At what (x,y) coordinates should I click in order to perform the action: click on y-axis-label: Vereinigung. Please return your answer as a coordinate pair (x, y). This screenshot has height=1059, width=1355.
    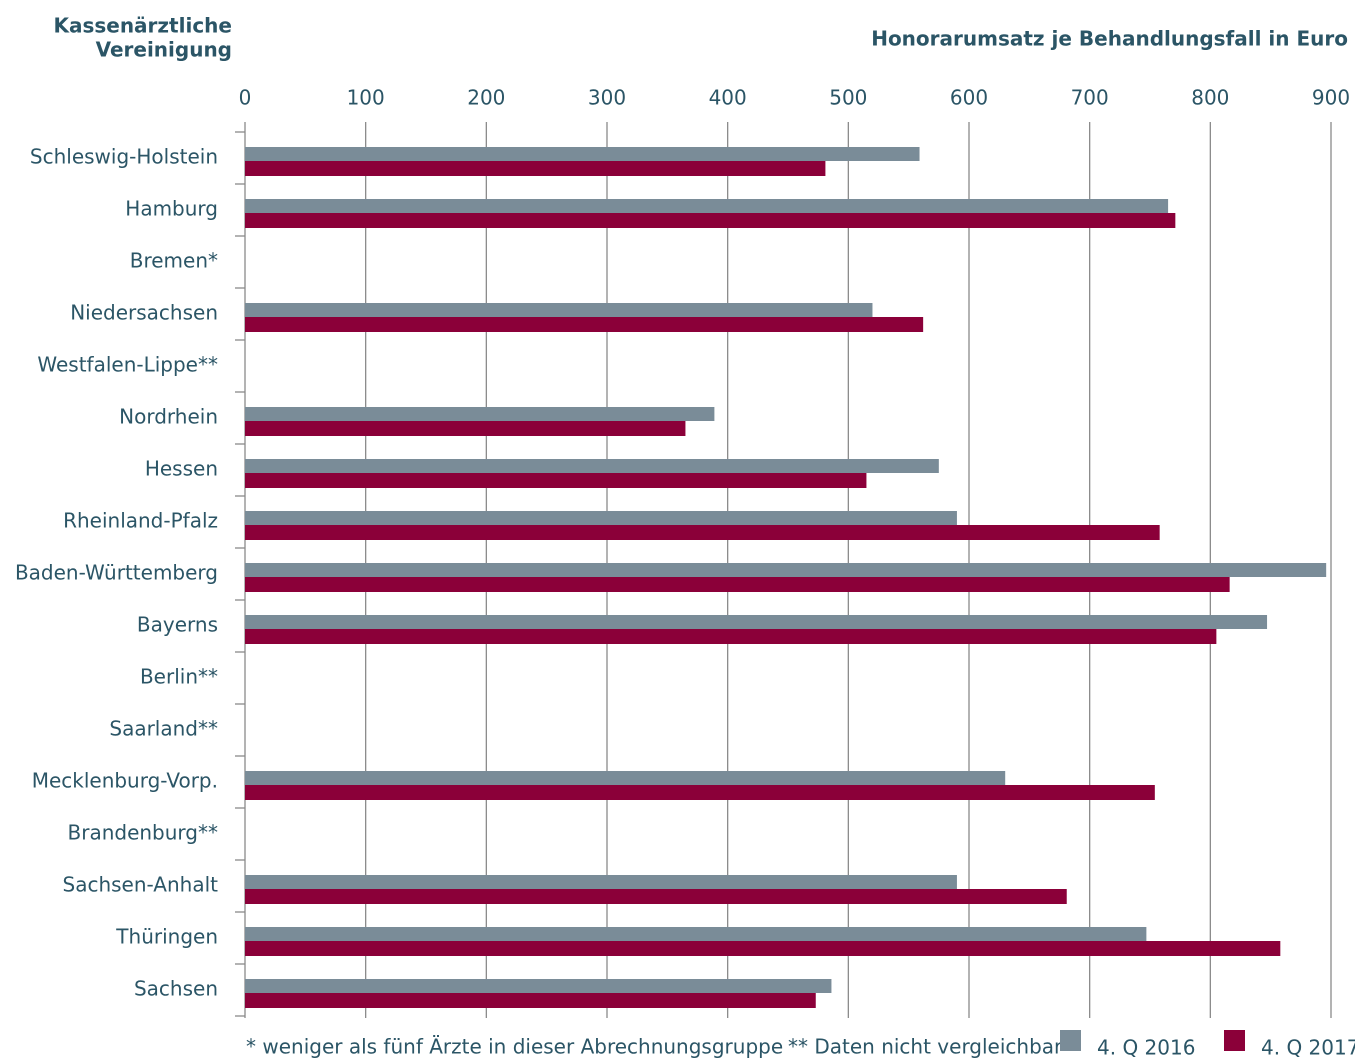
    Looking at the image, I should click on (164, 50).